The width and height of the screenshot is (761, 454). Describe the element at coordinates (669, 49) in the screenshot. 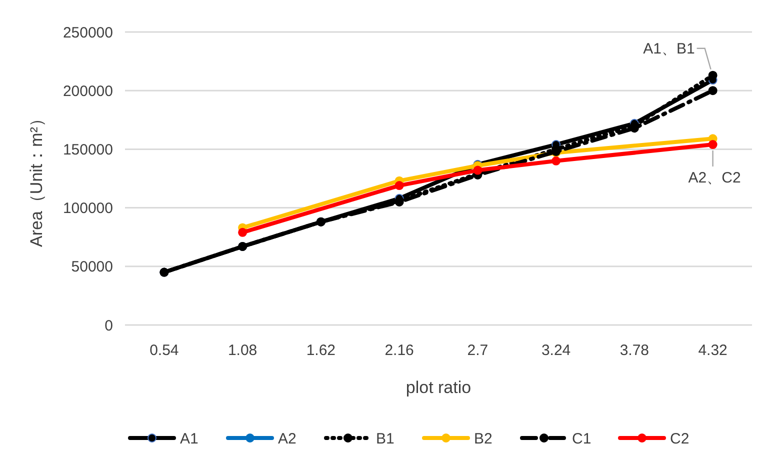

I see `annotation: A1、B1` at that location.